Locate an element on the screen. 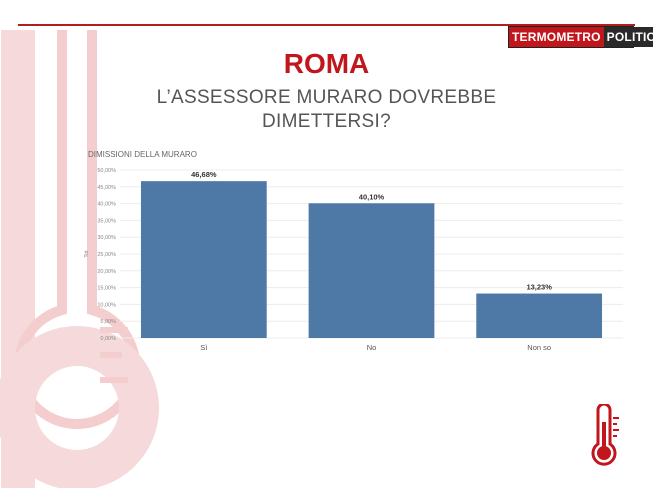  data-label: 40,10% is located at coordinates (372, 196).